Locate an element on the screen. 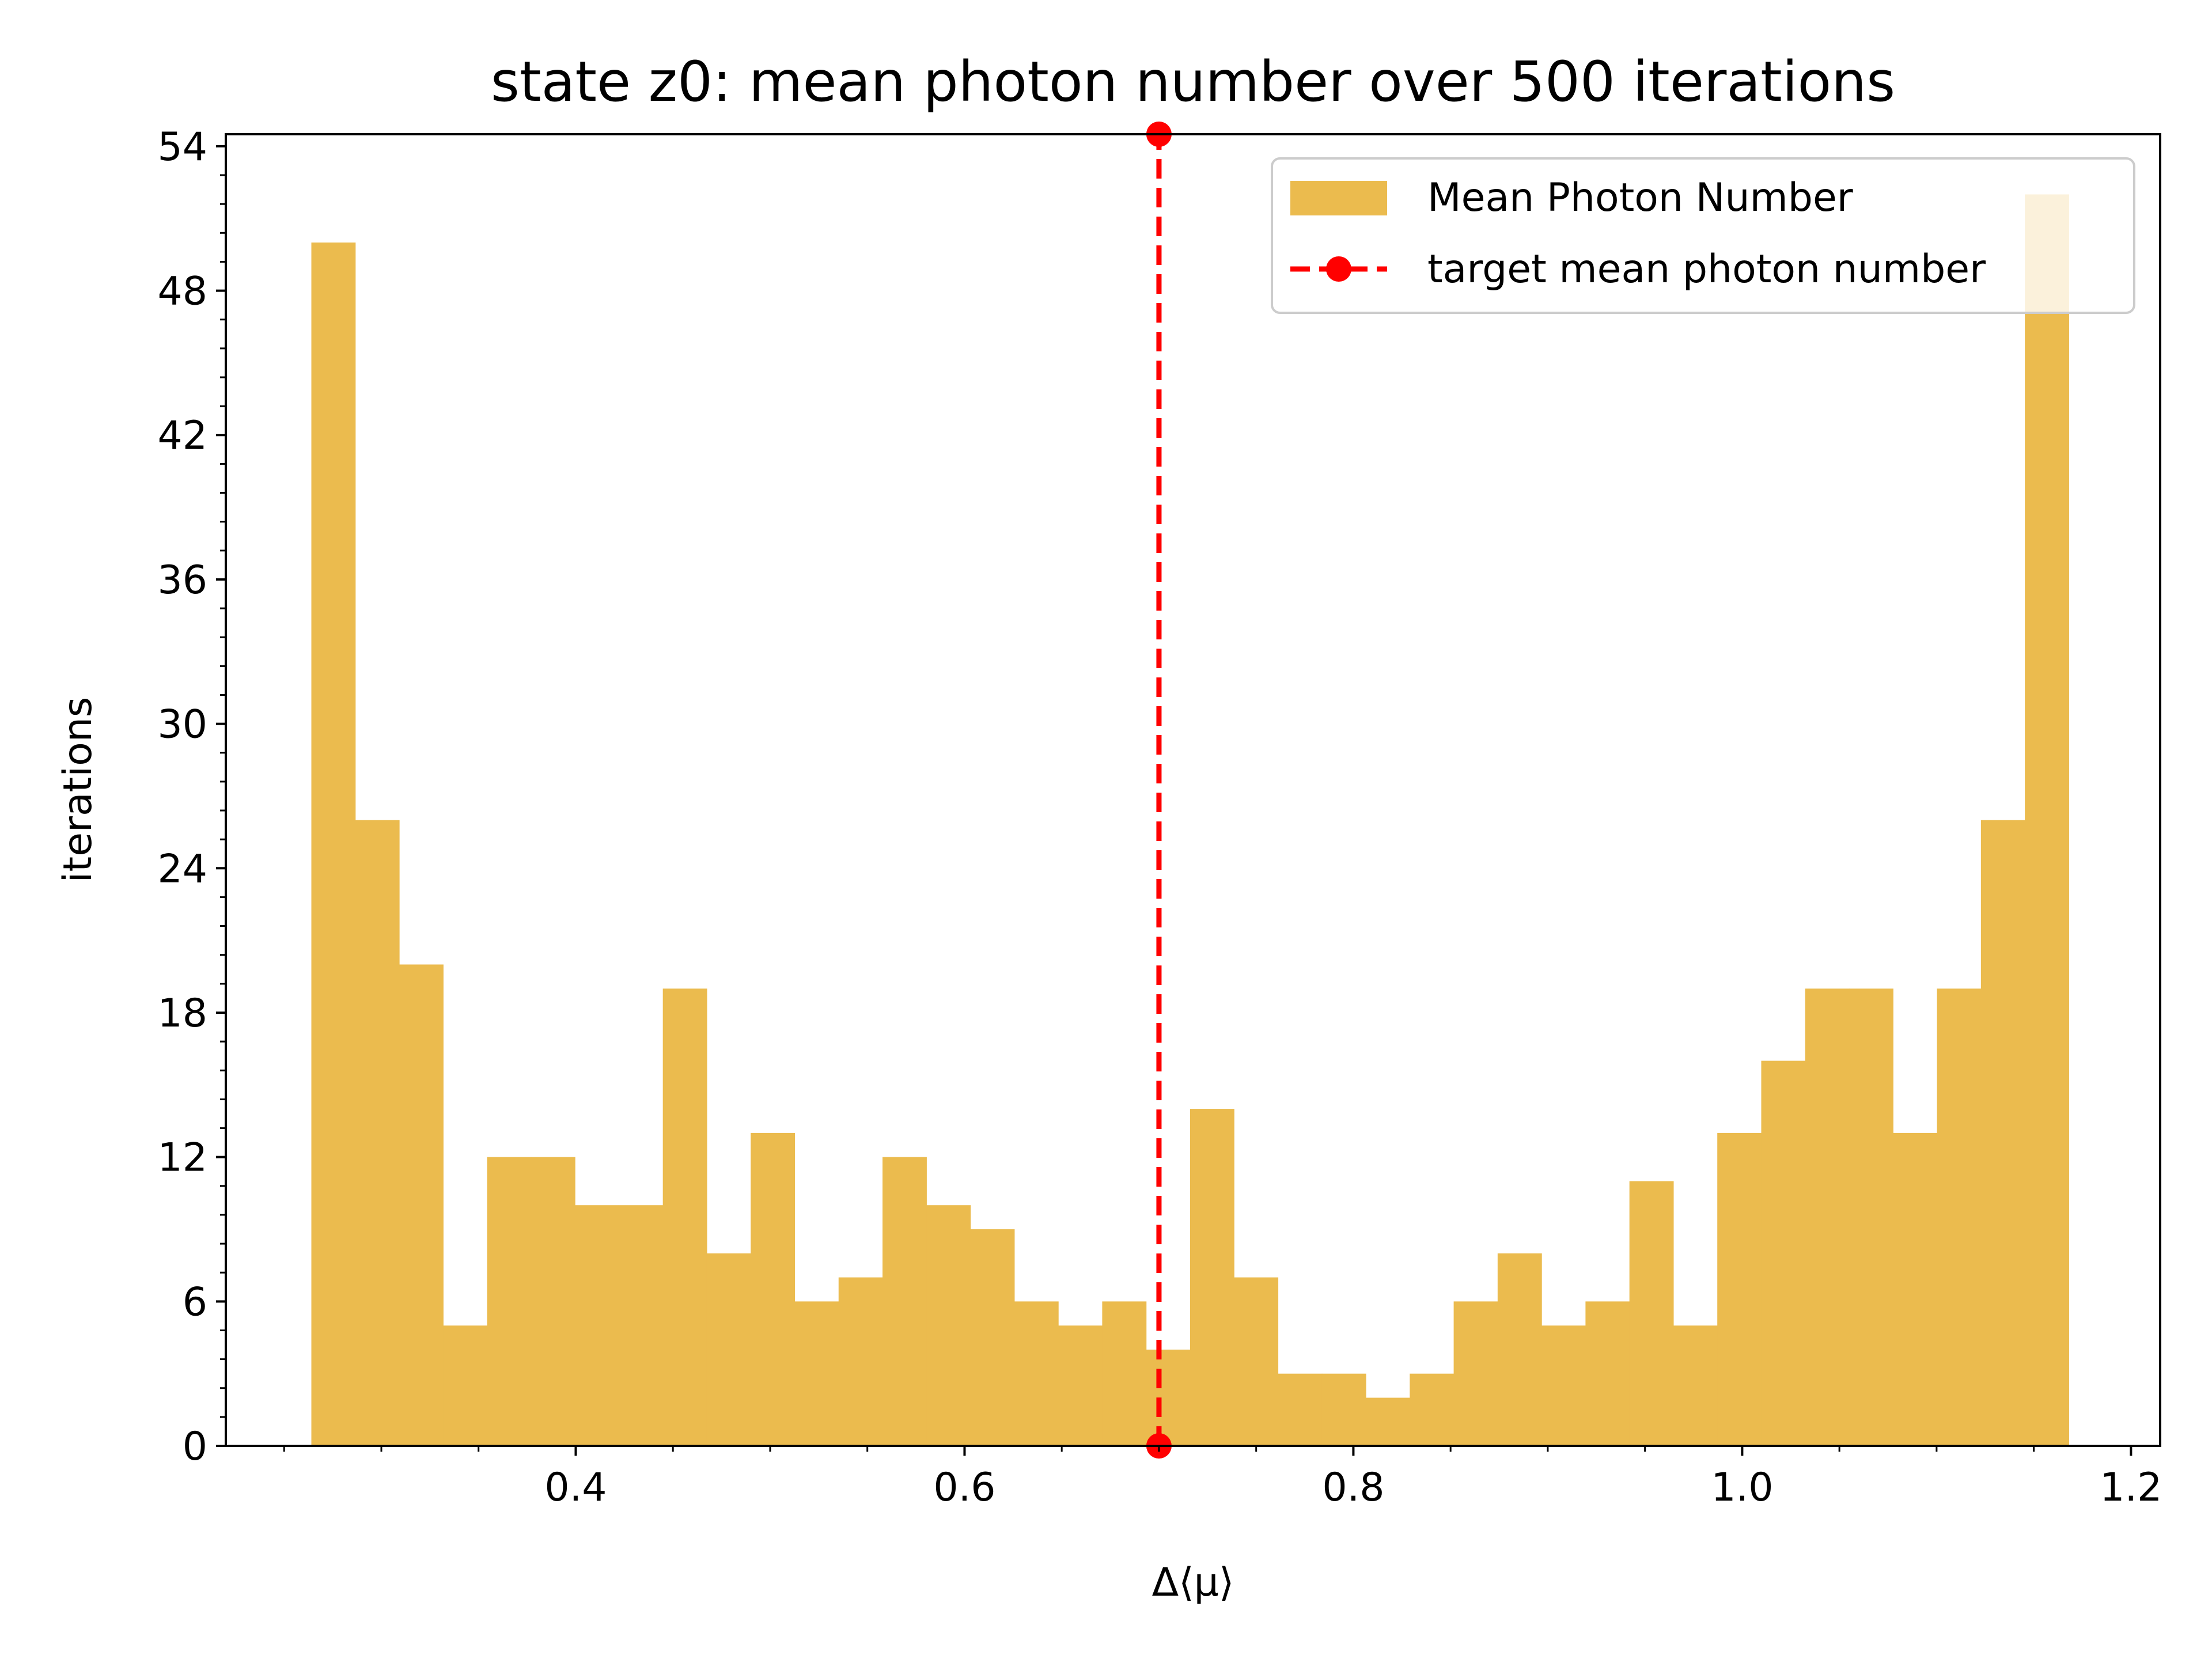 Image resolution: width=2212 pixels, height=1659 pixels. y-tick-label: 48 is located at coordinates (182, 292).